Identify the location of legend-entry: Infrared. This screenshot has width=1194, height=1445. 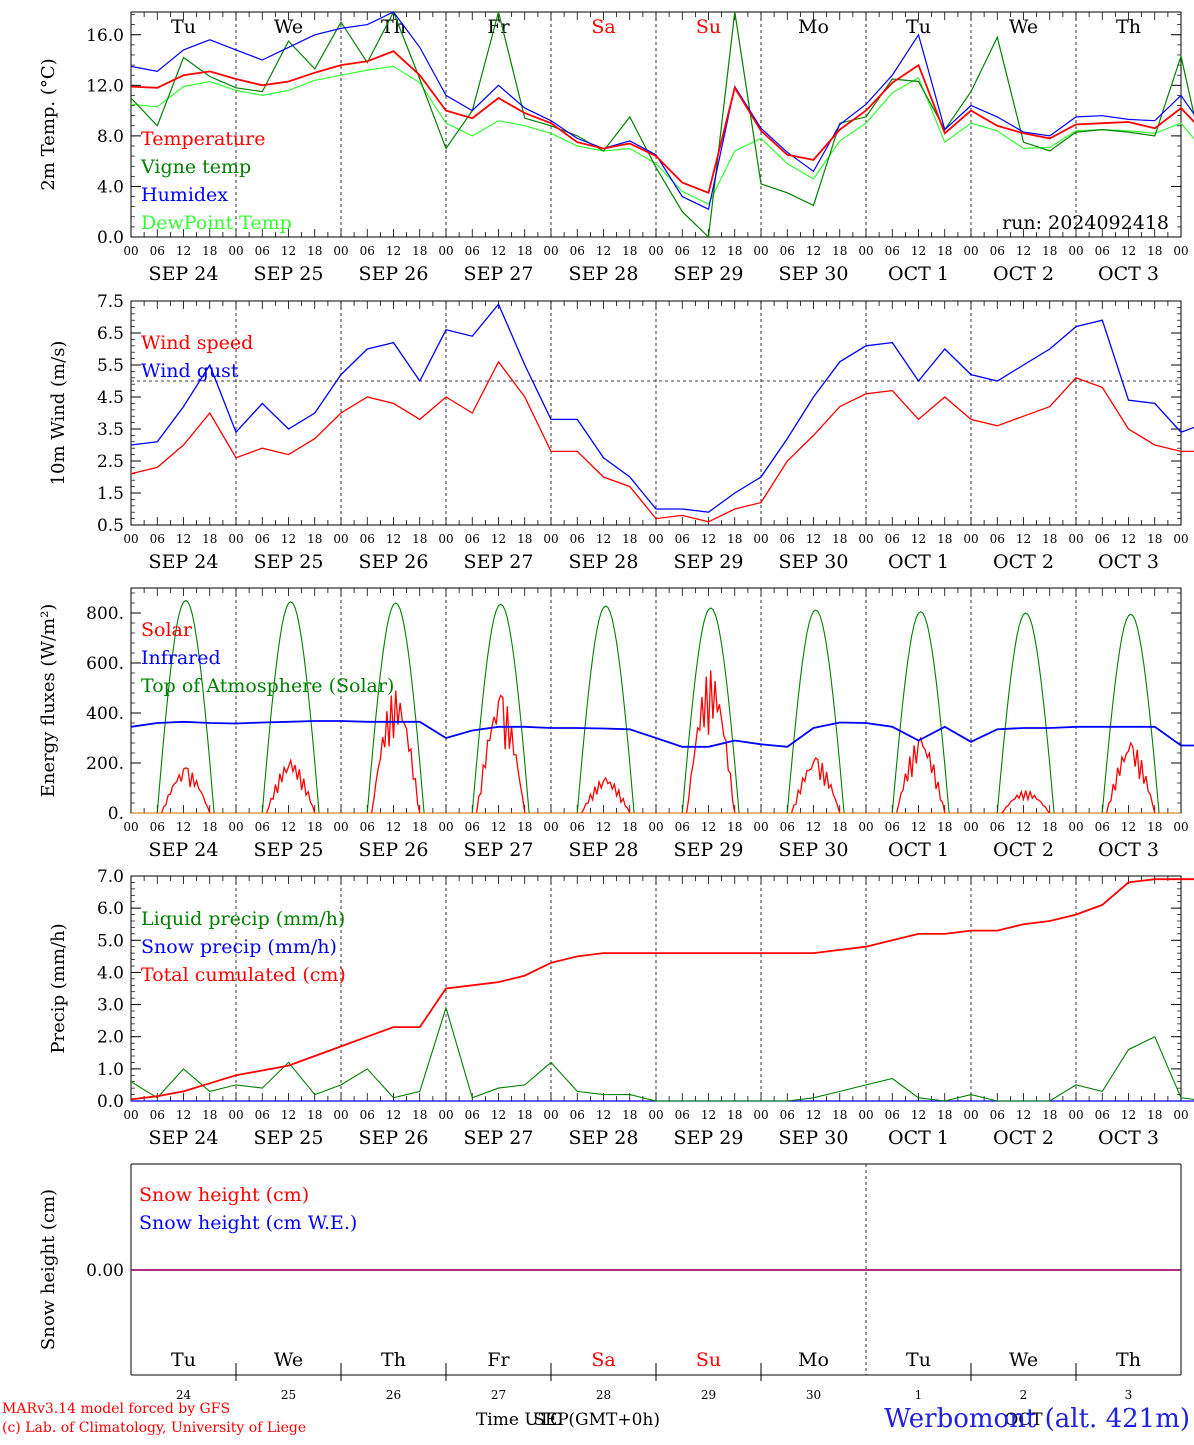
(181, 658).